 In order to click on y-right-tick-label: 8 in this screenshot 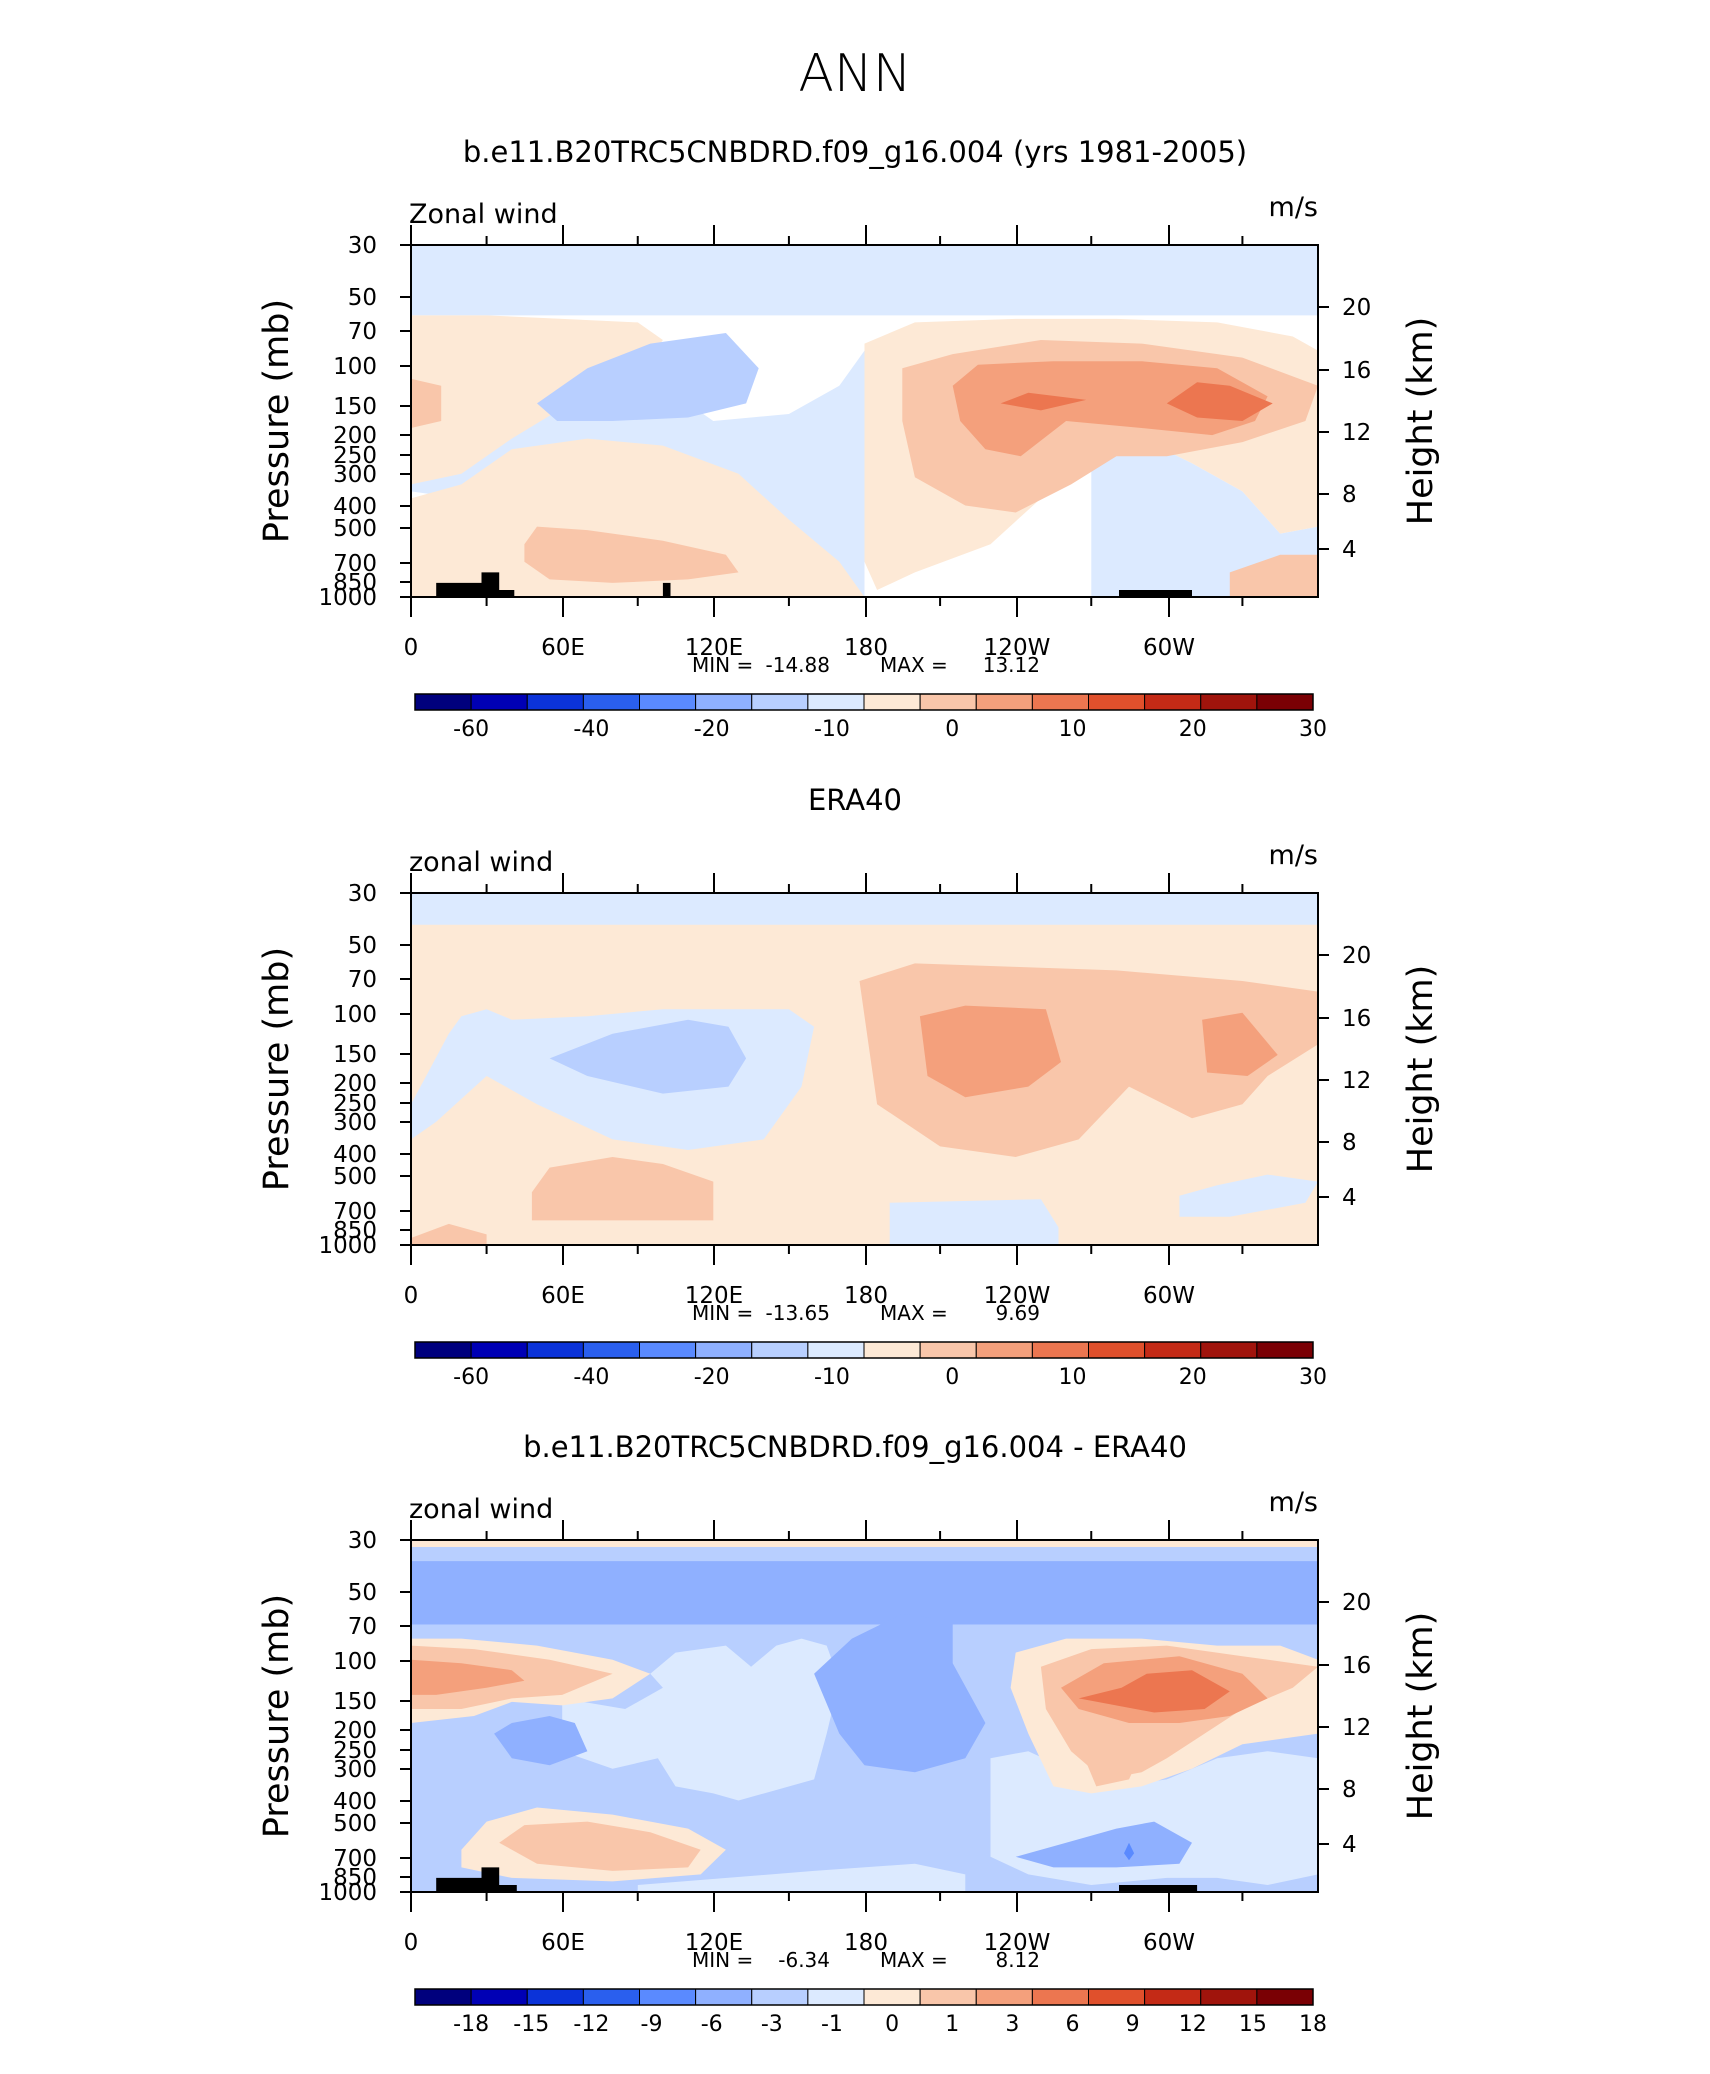, I will do `click(1349, 1790)`.